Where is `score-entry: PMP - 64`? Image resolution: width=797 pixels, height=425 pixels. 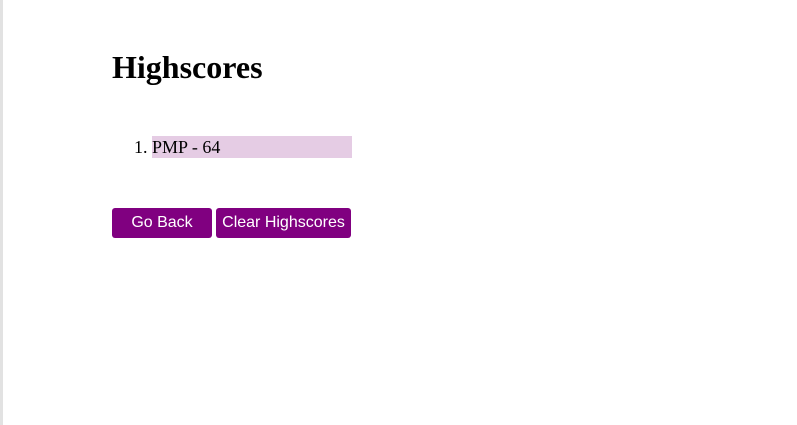
score-entry: PMP - 64 is located at coordinates (252, 147).